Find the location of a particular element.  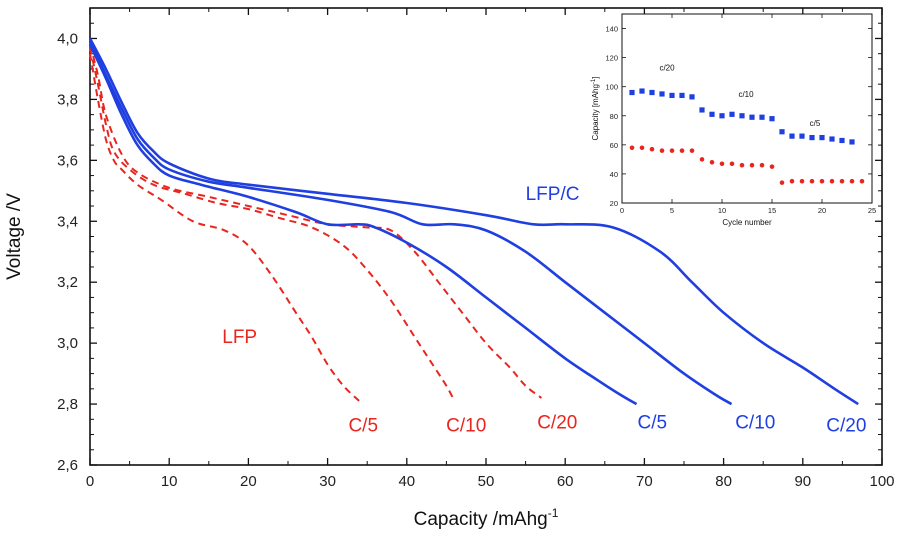

inset-frame is located at coordinates (747, 108).